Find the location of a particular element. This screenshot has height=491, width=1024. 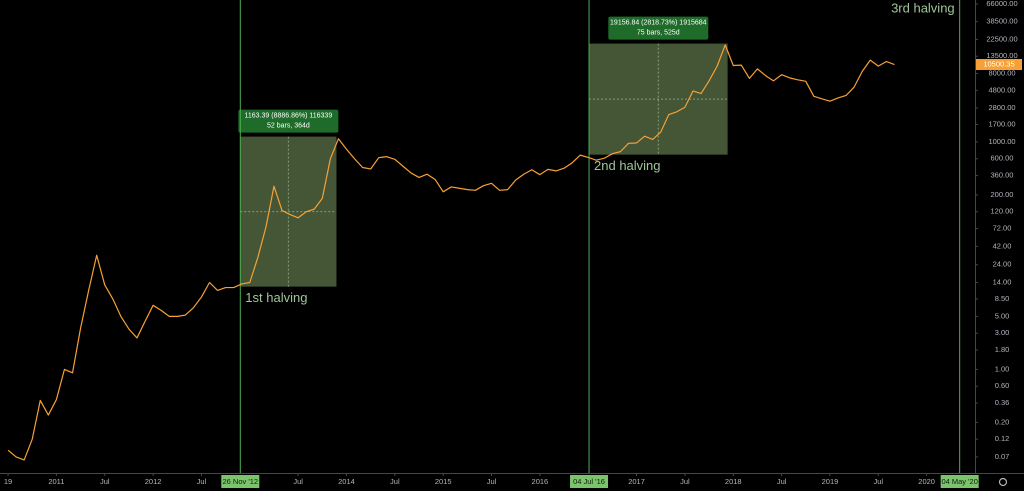

y-tick-label: 3.00 is located at coordinates (1002, 332).